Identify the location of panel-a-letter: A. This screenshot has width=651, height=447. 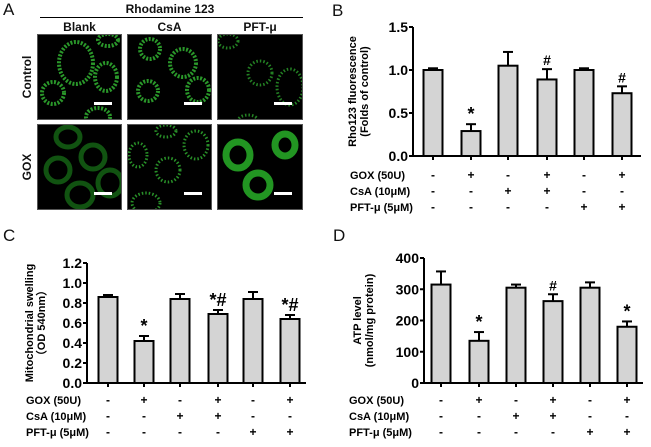
(9, 9).